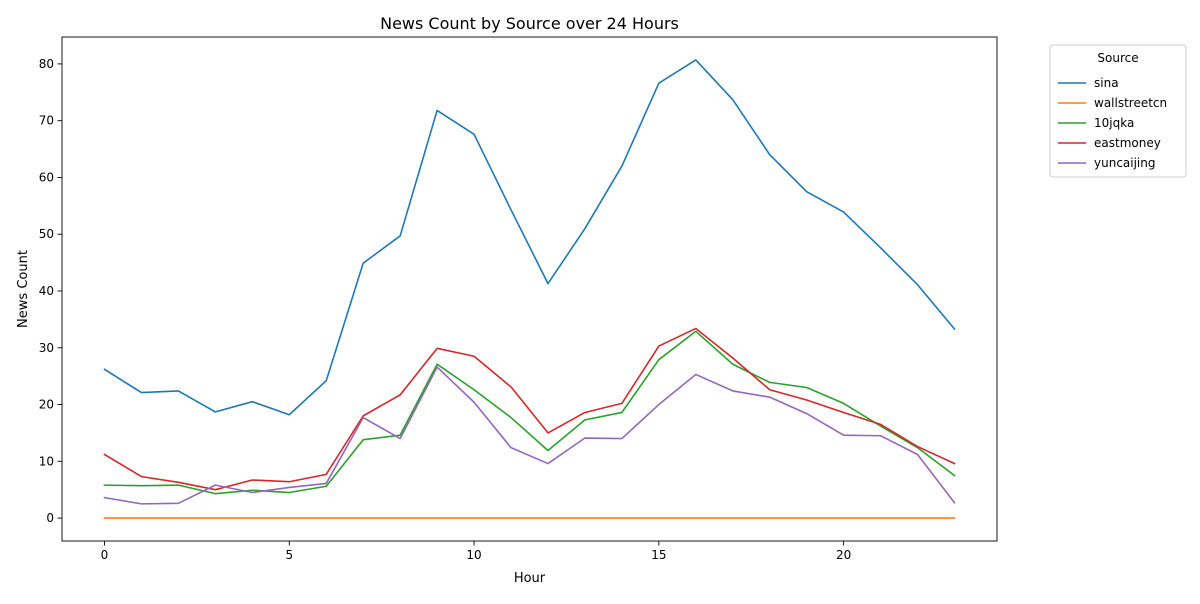 This screenshot has height=604, width=1200. What do you see at coordinates (1114, 123) in the screenshot?
I see `legend-label-10jqka: 10jqka` at bounding box center [1114, 123].